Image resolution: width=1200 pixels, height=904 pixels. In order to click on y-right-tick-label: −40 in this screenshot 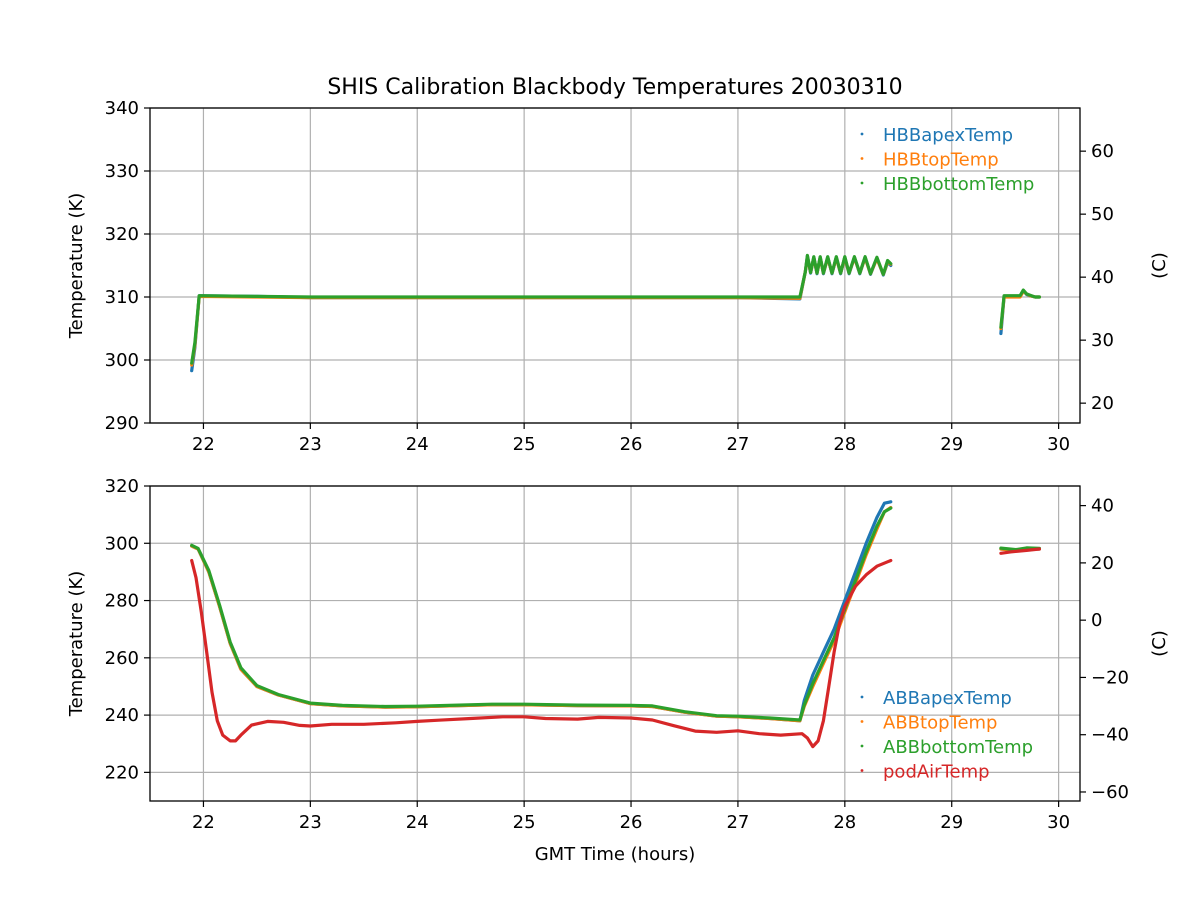, I will do `click(1110, 735)`.